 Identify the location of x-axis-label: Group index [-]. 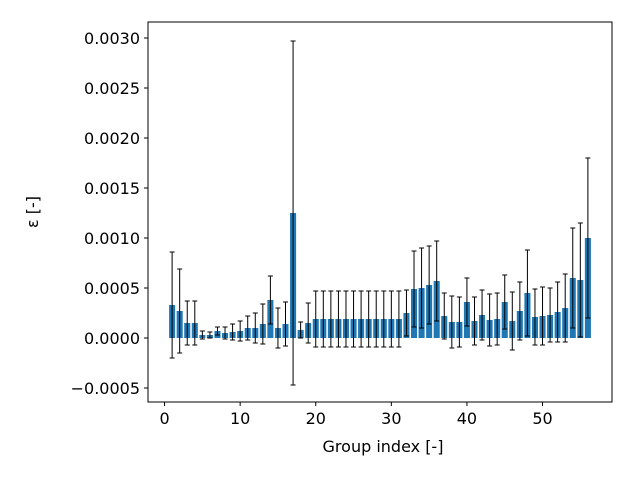
(383, 446).